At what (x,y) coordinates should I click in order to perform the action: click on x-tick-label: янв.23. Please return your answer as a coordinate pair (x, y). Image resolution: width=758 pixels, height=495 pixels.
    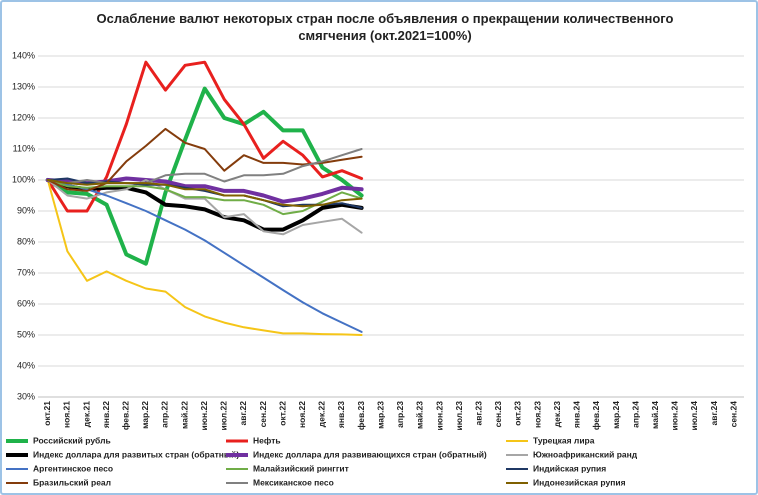
    Looking at the image, I should click on (341, 414).